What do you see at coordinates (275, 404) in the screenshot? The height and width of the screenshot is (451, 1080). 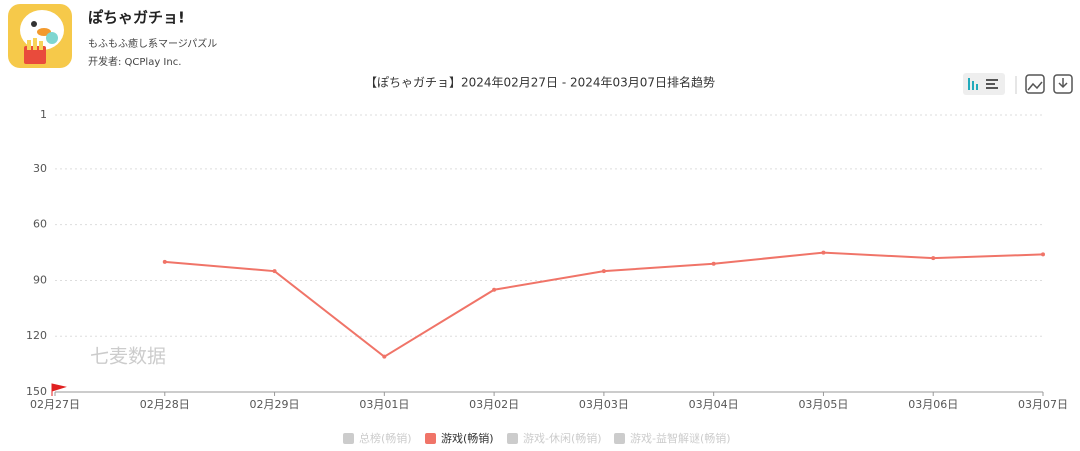 I see `x-tick-label: 02月29日` at bounding box center [275, 404].